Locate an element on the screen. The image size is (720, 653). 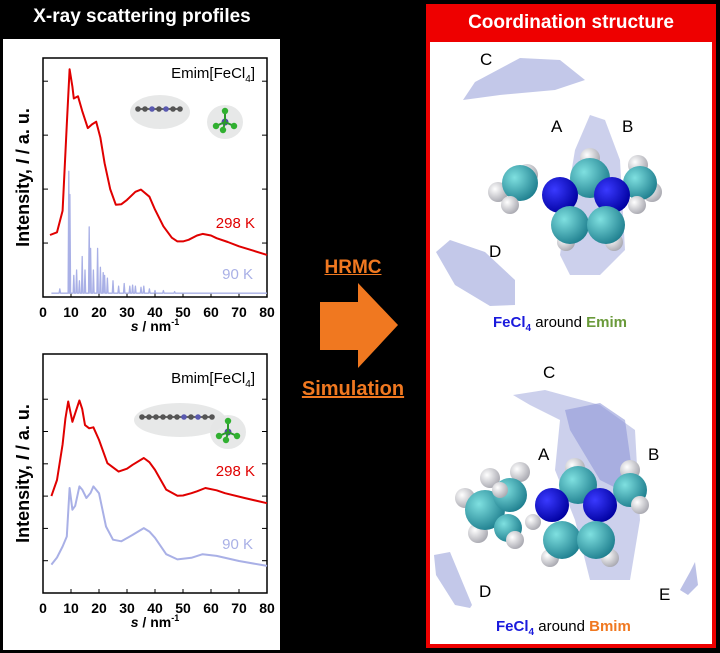
bmim-molecule-icon is located at coordinates (180, 420).